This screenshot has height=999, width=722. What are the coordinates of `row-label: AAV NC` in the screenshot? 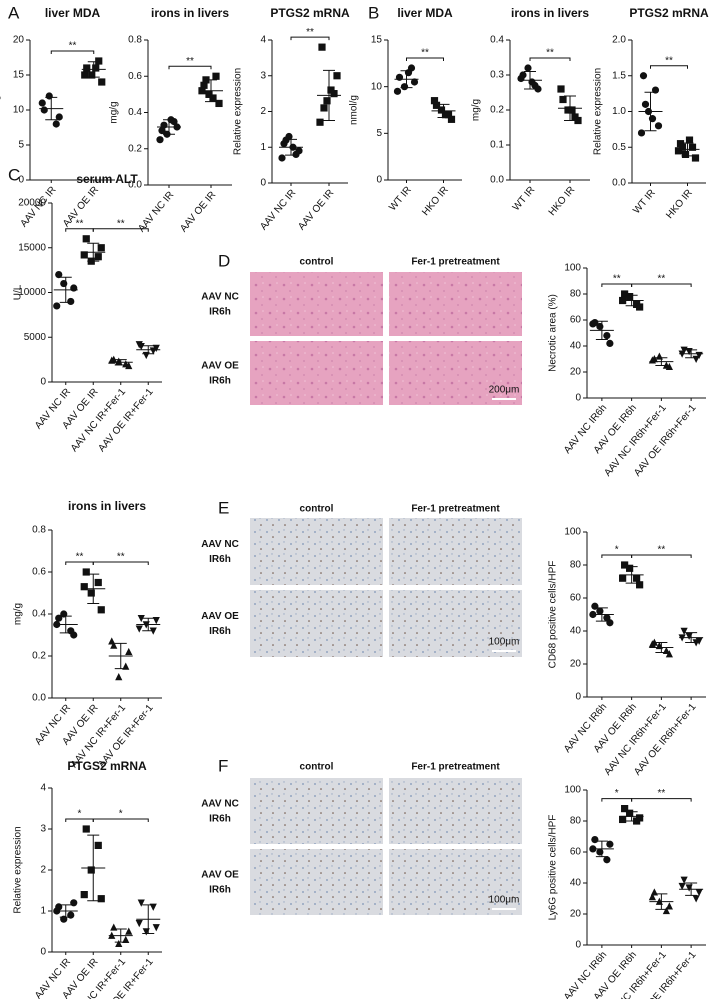 It's located at (220, 544).